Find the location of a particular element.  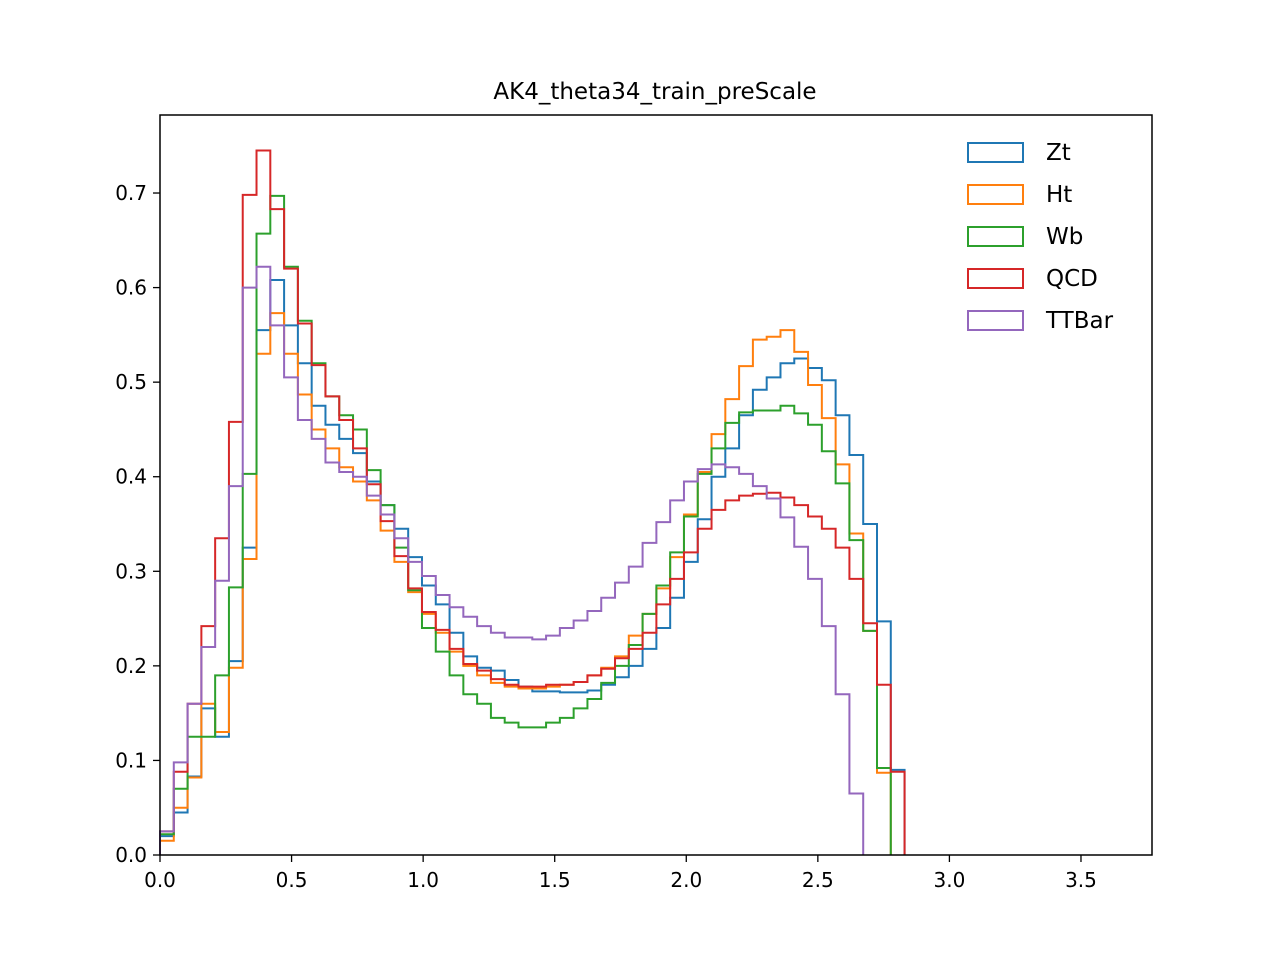

legend-swatch-zt is located at coordinates (995, 152).